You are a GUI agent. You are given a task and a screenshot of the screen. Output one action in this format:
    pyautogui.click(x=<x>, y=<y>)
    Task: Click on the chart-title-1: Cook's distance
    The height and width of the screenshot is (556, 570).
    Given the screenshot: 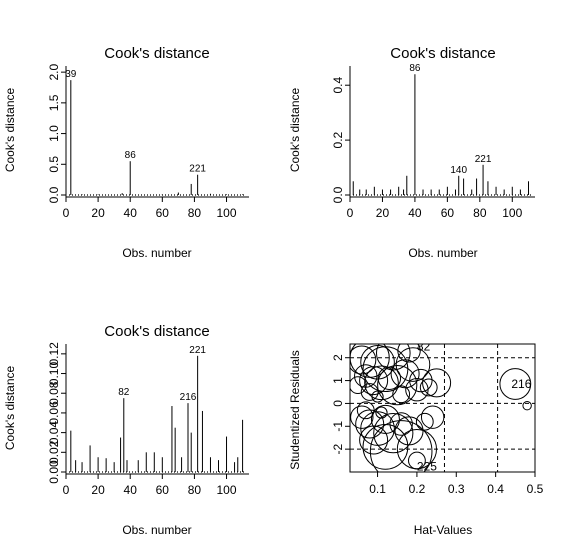 What is the action you would take?
    pyautogui.click(x=156, y=53)
    